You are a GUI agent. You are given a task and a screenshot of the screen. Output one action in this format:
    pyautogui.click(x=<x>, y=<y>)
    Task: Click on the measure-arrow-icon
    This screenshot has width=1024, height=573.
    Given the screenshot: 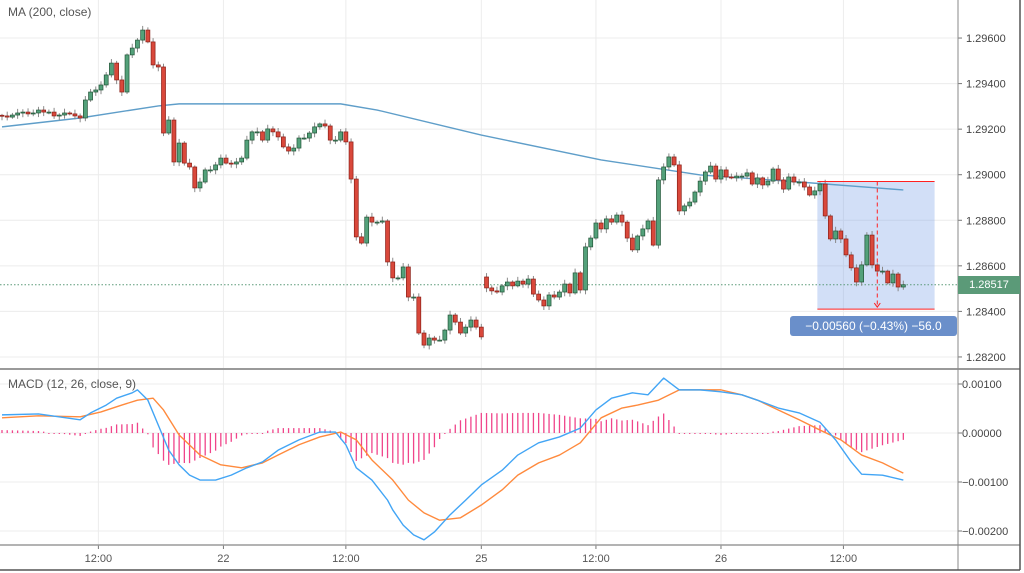 What is the action you would take?
    pyautogui.click(x=877, y=305)
    